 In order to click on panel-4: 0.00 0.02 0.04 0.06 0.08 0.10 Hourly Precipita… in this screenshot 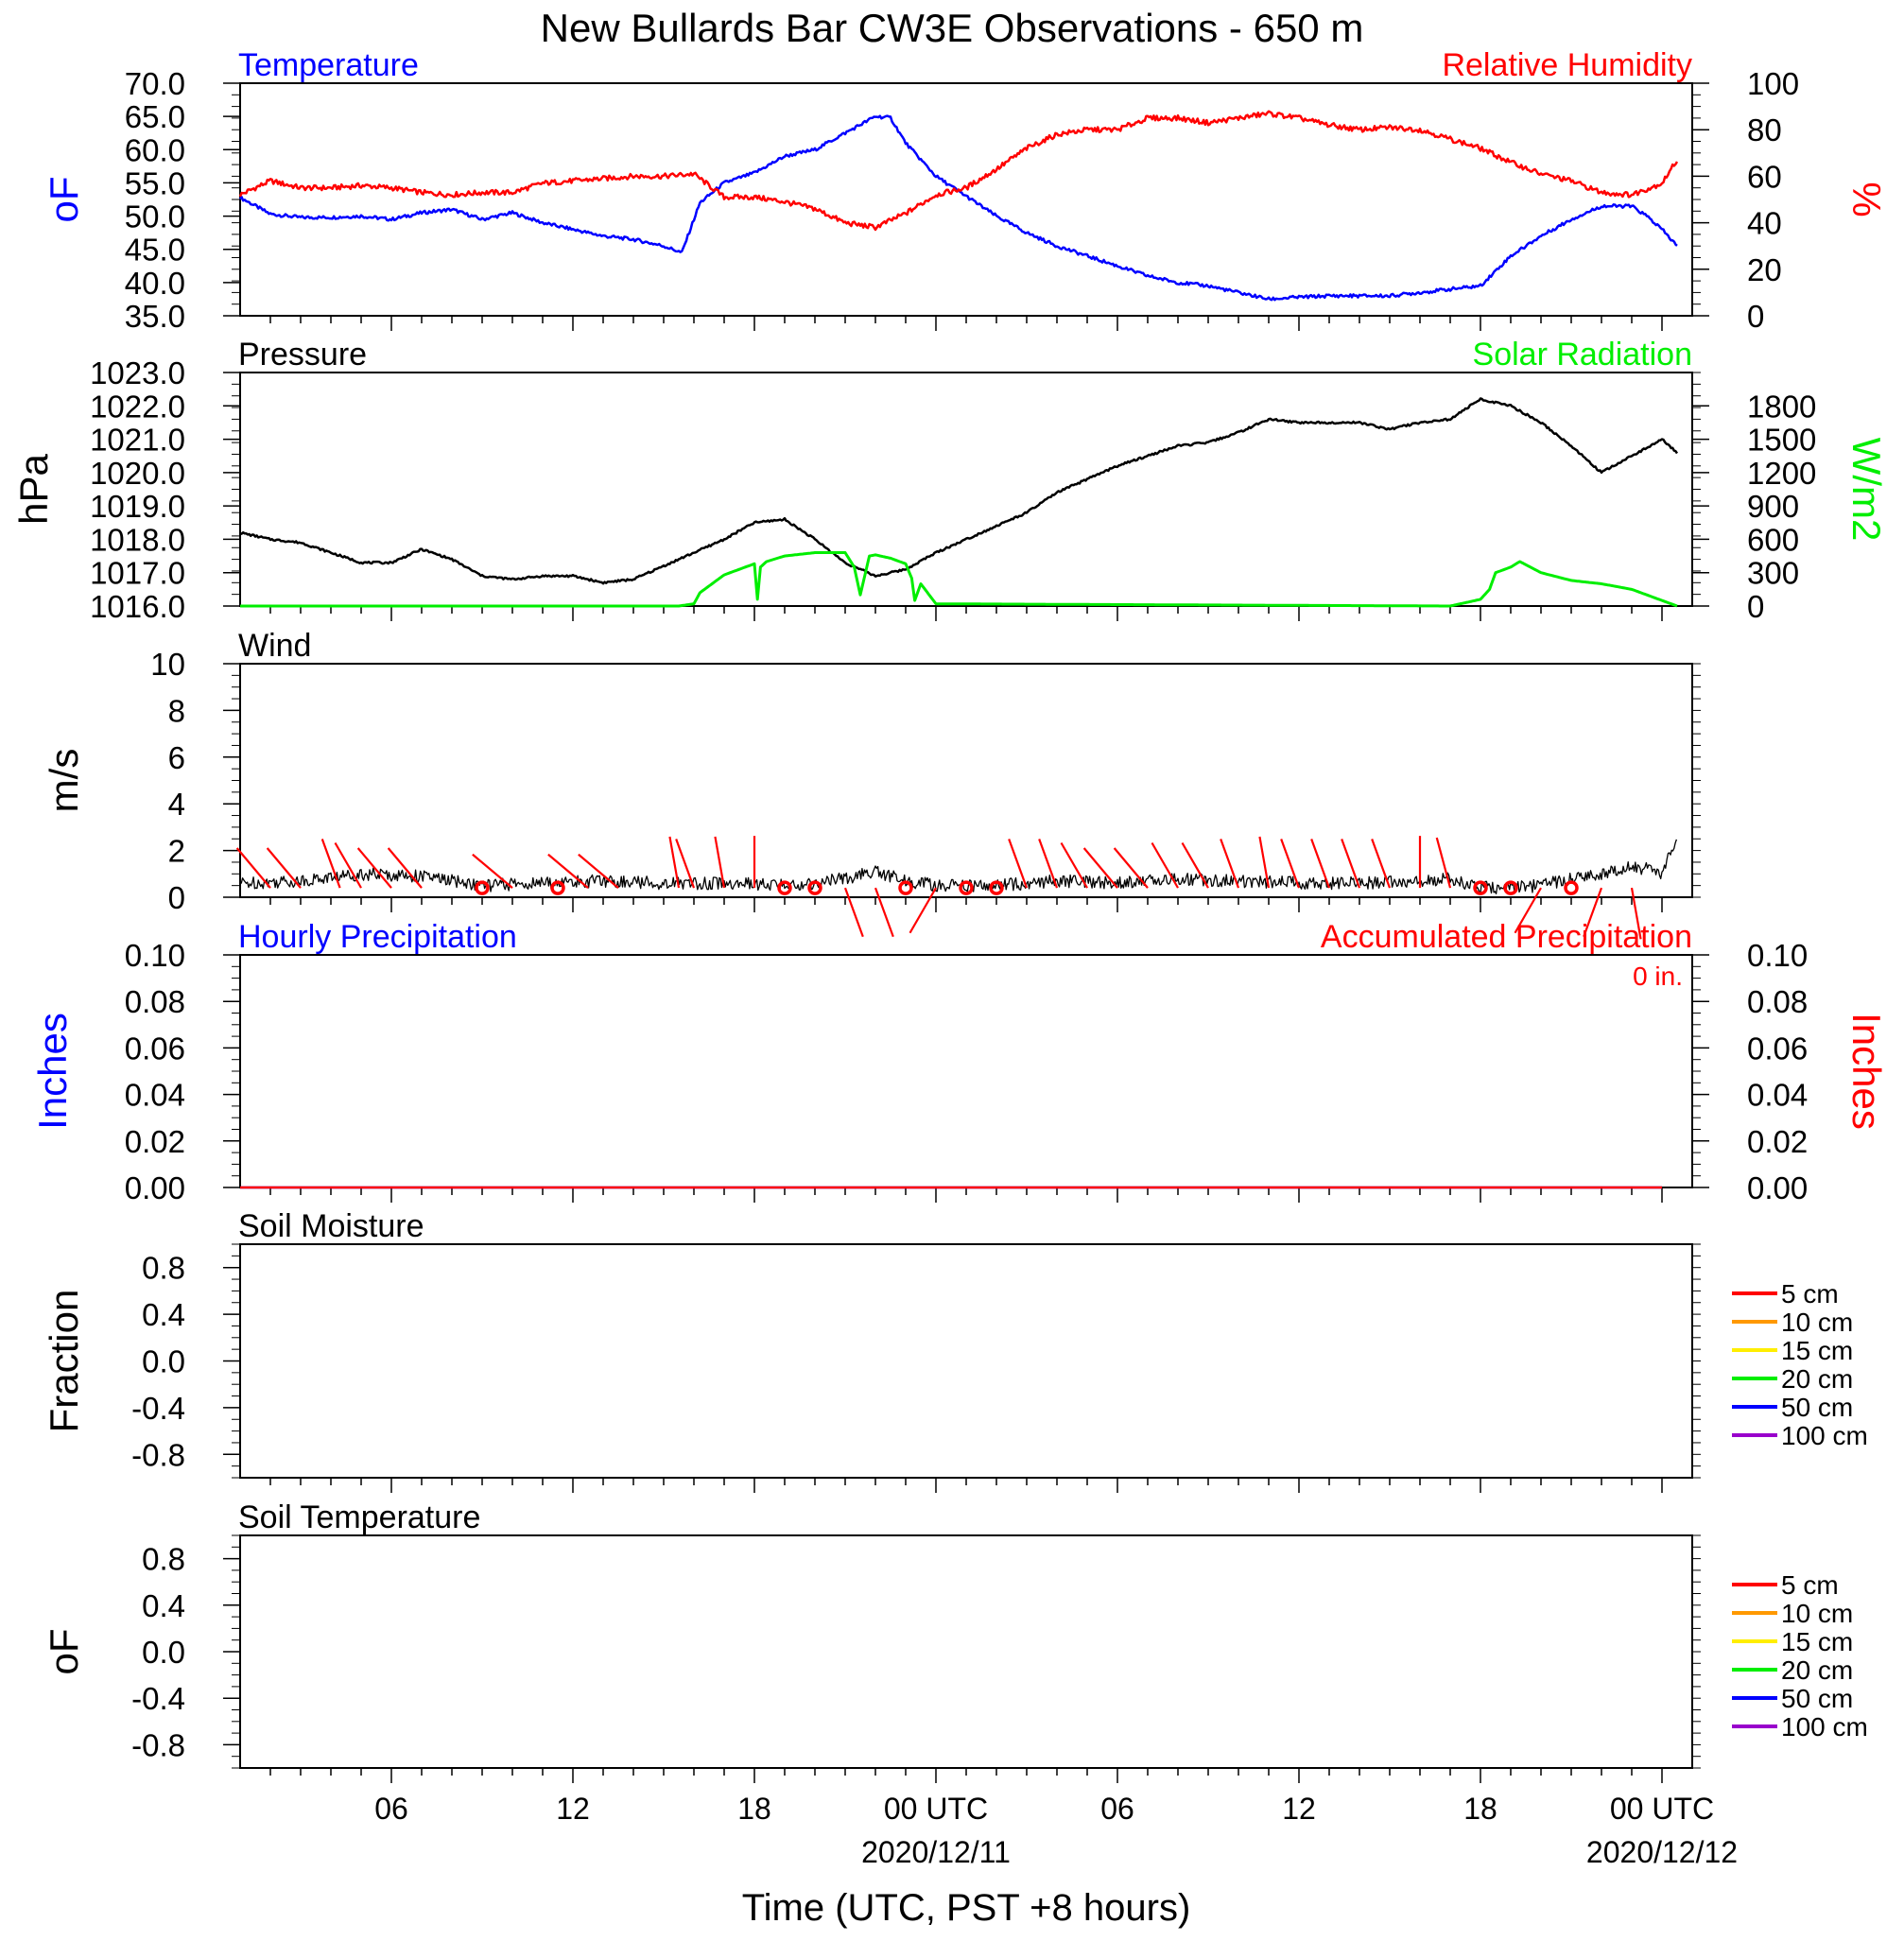, I will do `click(959, 1062)`.